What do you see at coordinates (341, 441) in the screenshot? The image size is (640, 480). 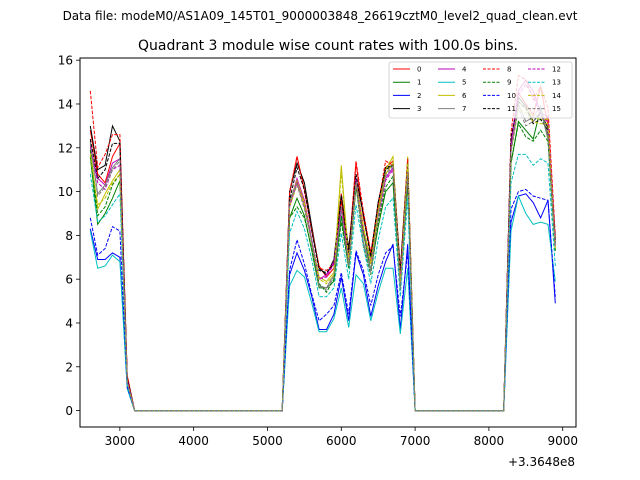 I see `x-tick-label: 6000` at bounding box center [341, 441].